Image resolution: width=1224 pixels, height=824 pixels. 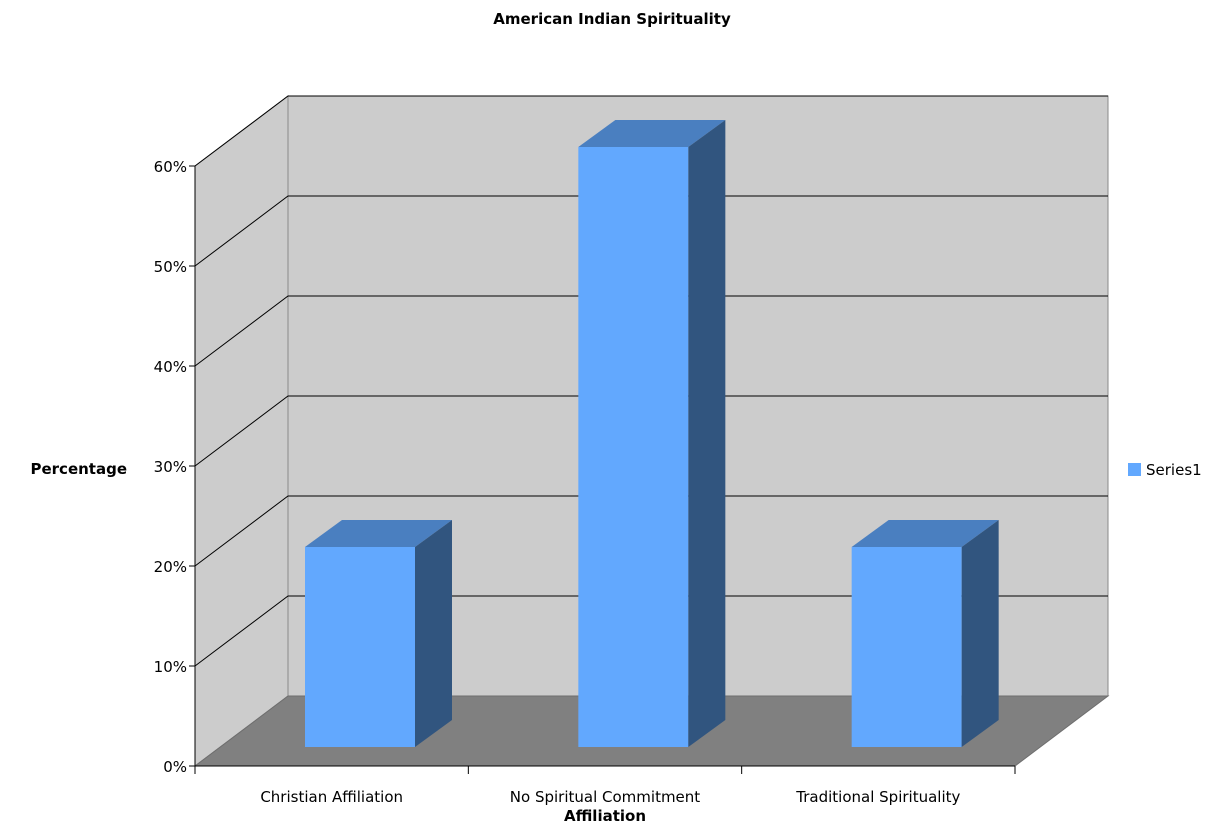 What do you see at coordinates (170, 167) in the screenshot?
I see `y-tick-label: 60%` at bounding box center [170, 167].